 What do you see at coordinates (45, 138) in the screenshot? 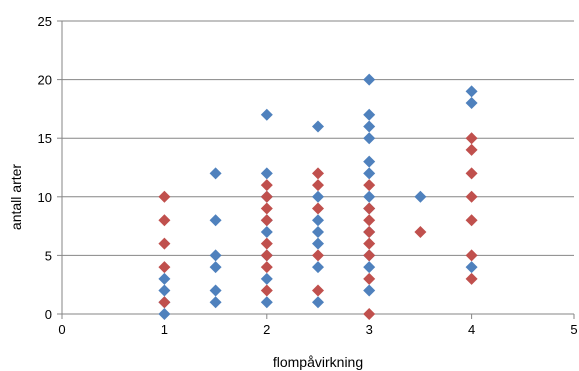
I see `y-tick-label: 15` at bounding box center [45, 138].